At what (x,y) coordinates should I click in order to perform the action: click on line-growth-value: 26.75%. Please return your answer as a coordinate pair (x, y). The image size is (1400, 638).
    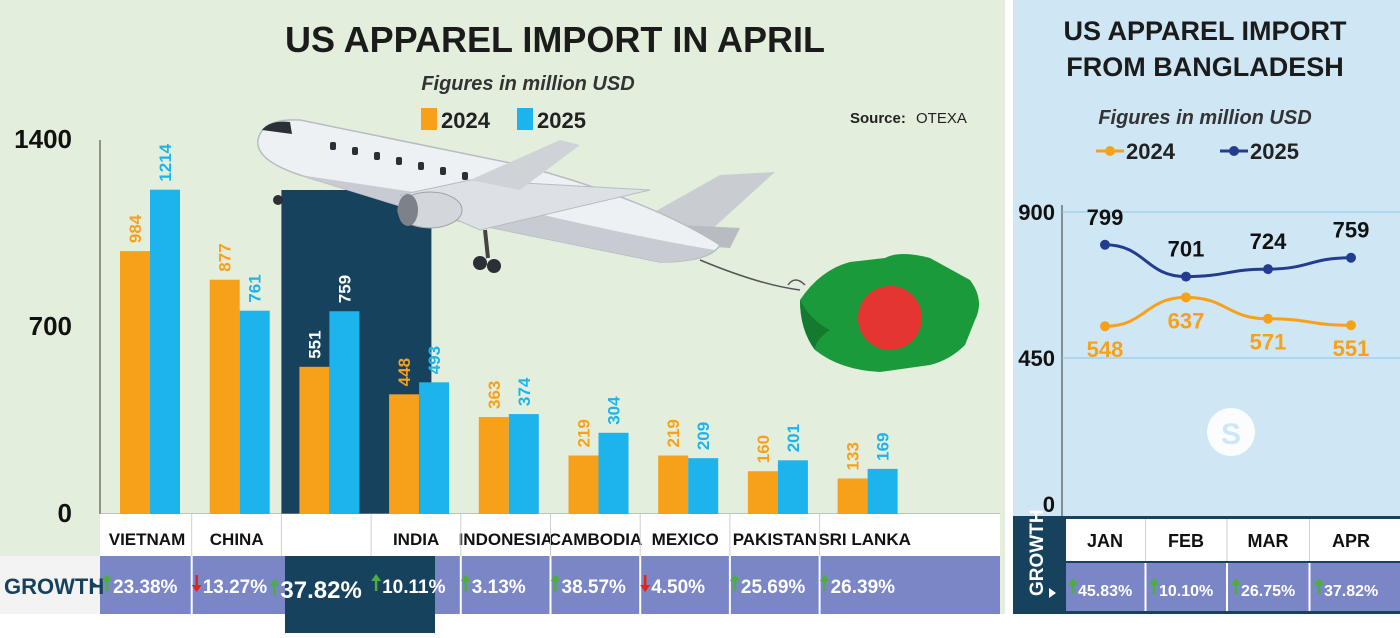
    Looking at the image, I should click on (1268, 591).